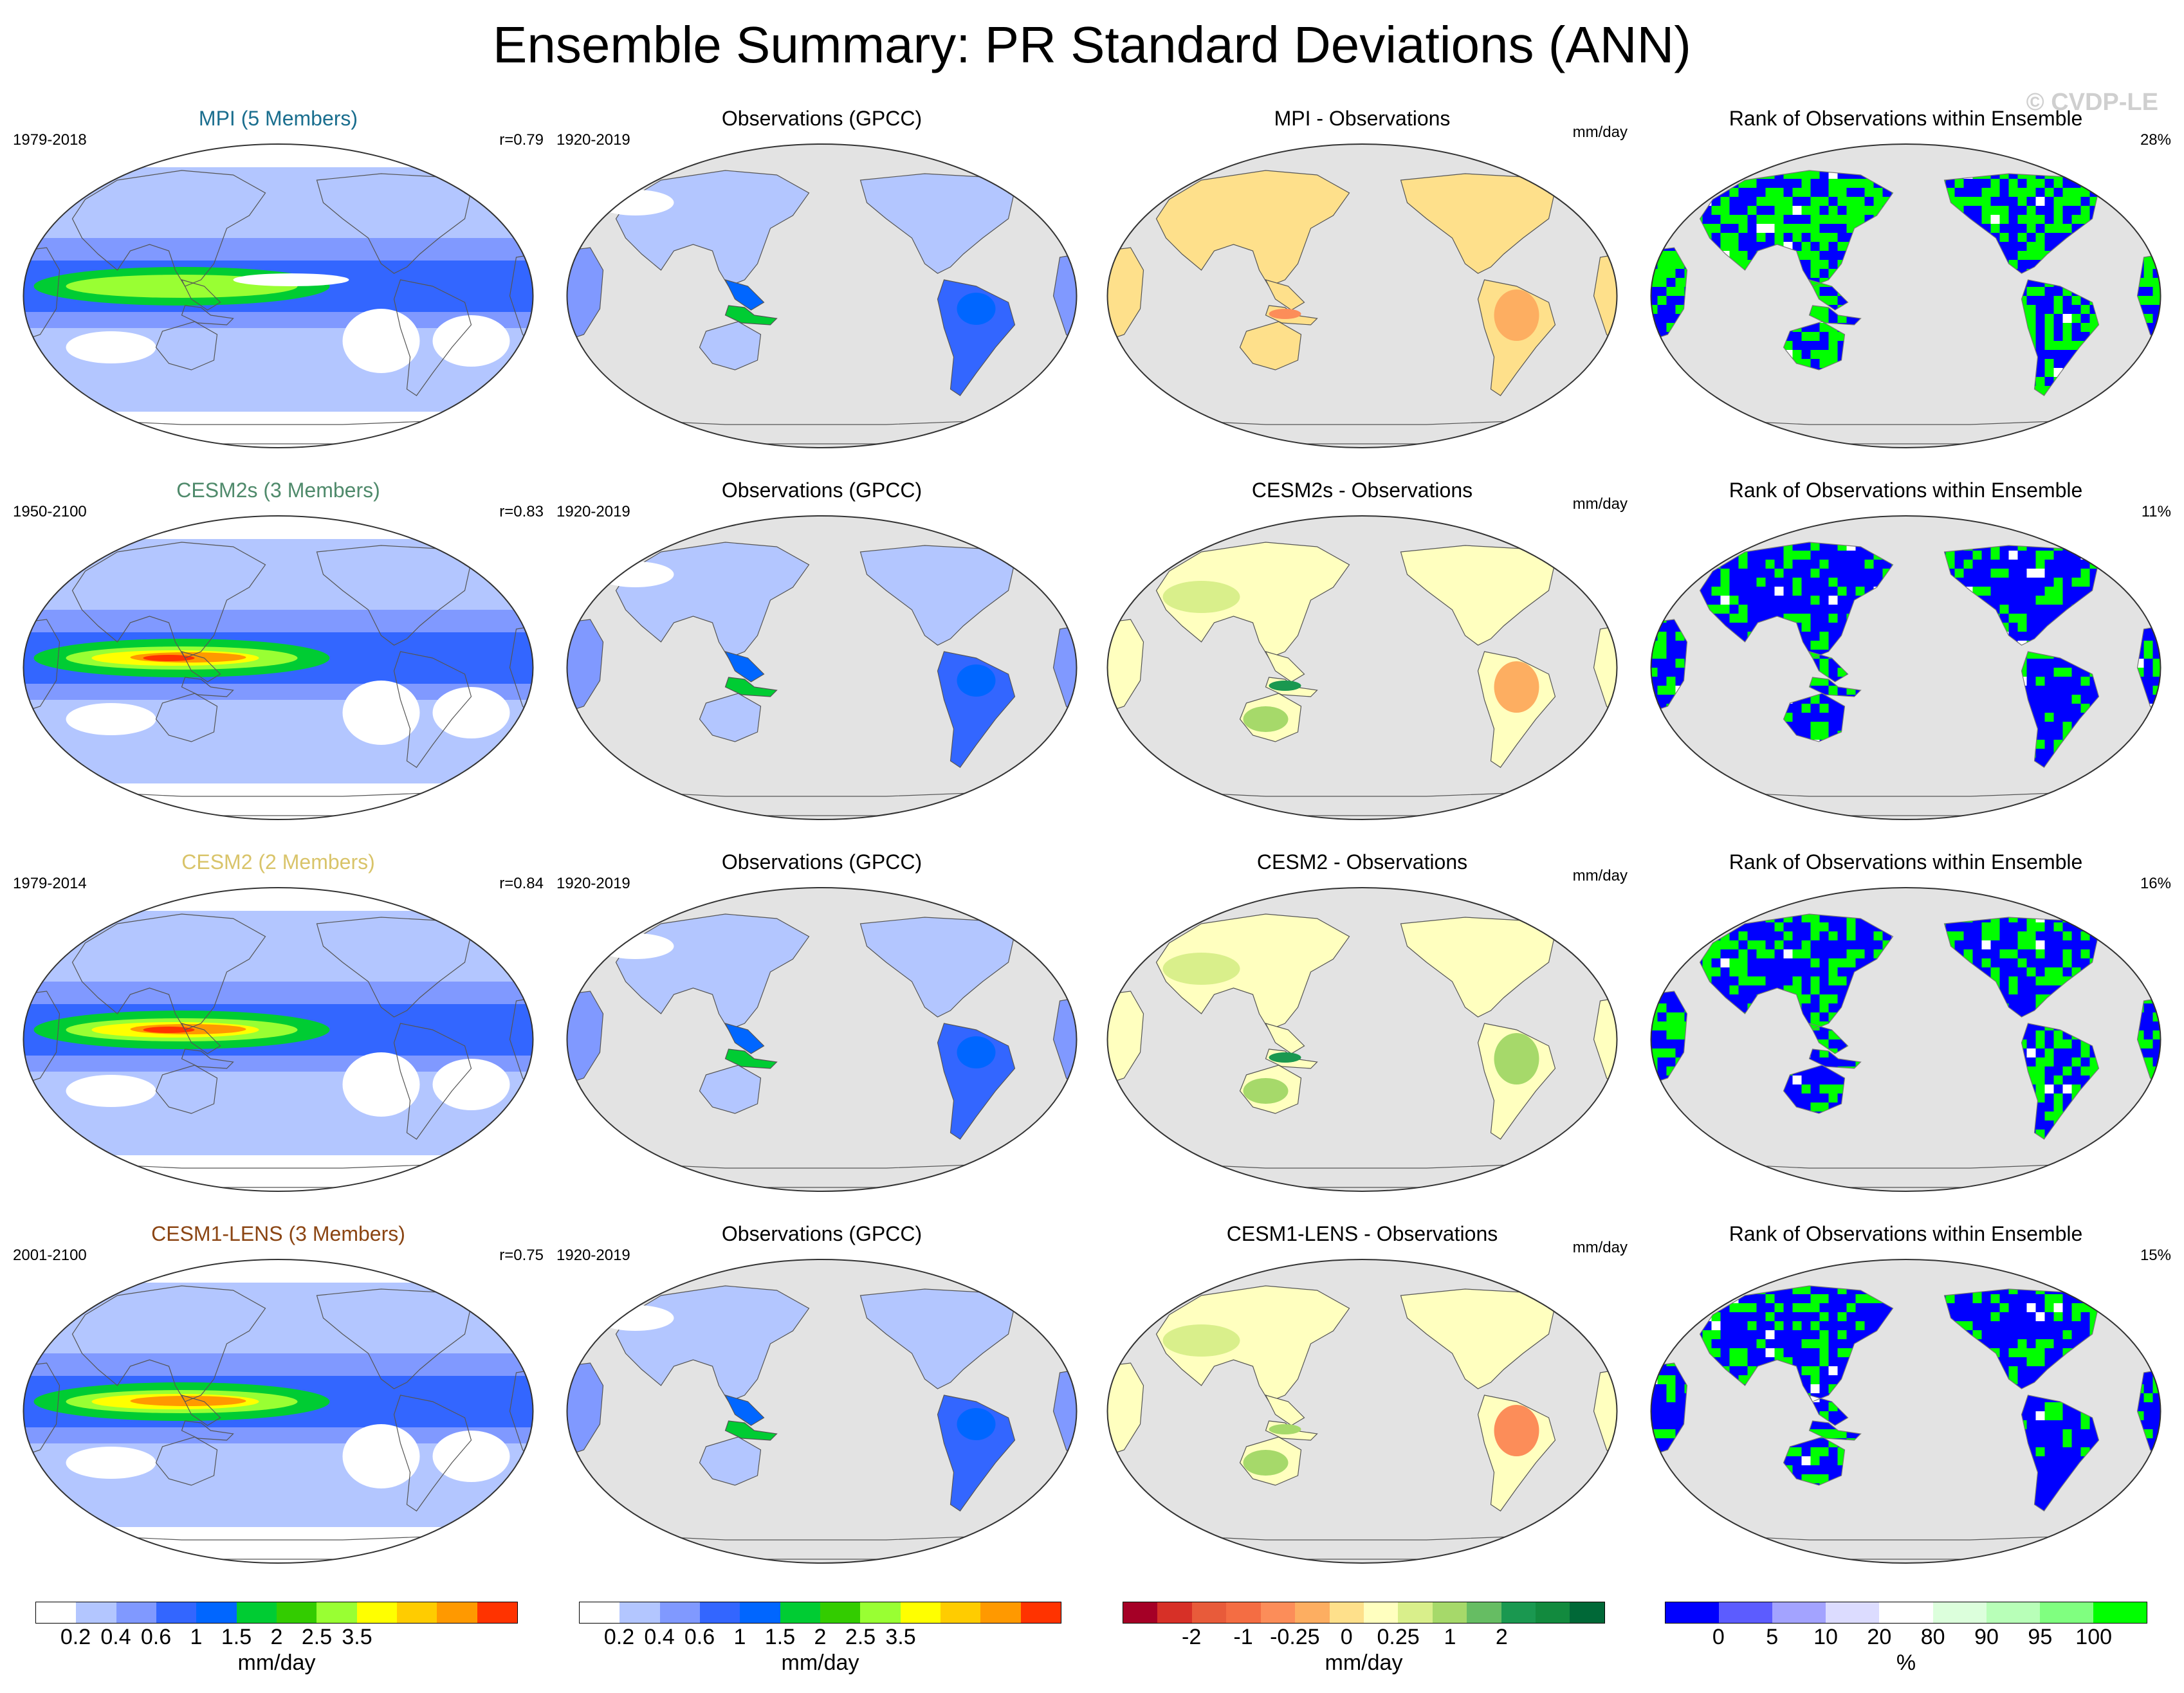 Image resolution: width=2184 pixels, height=1693 pixels. What do you see at coordinates (1266, 347) in the screenshot?
I see `diff-australia-anomaly` at bounding box center [1266, 347].